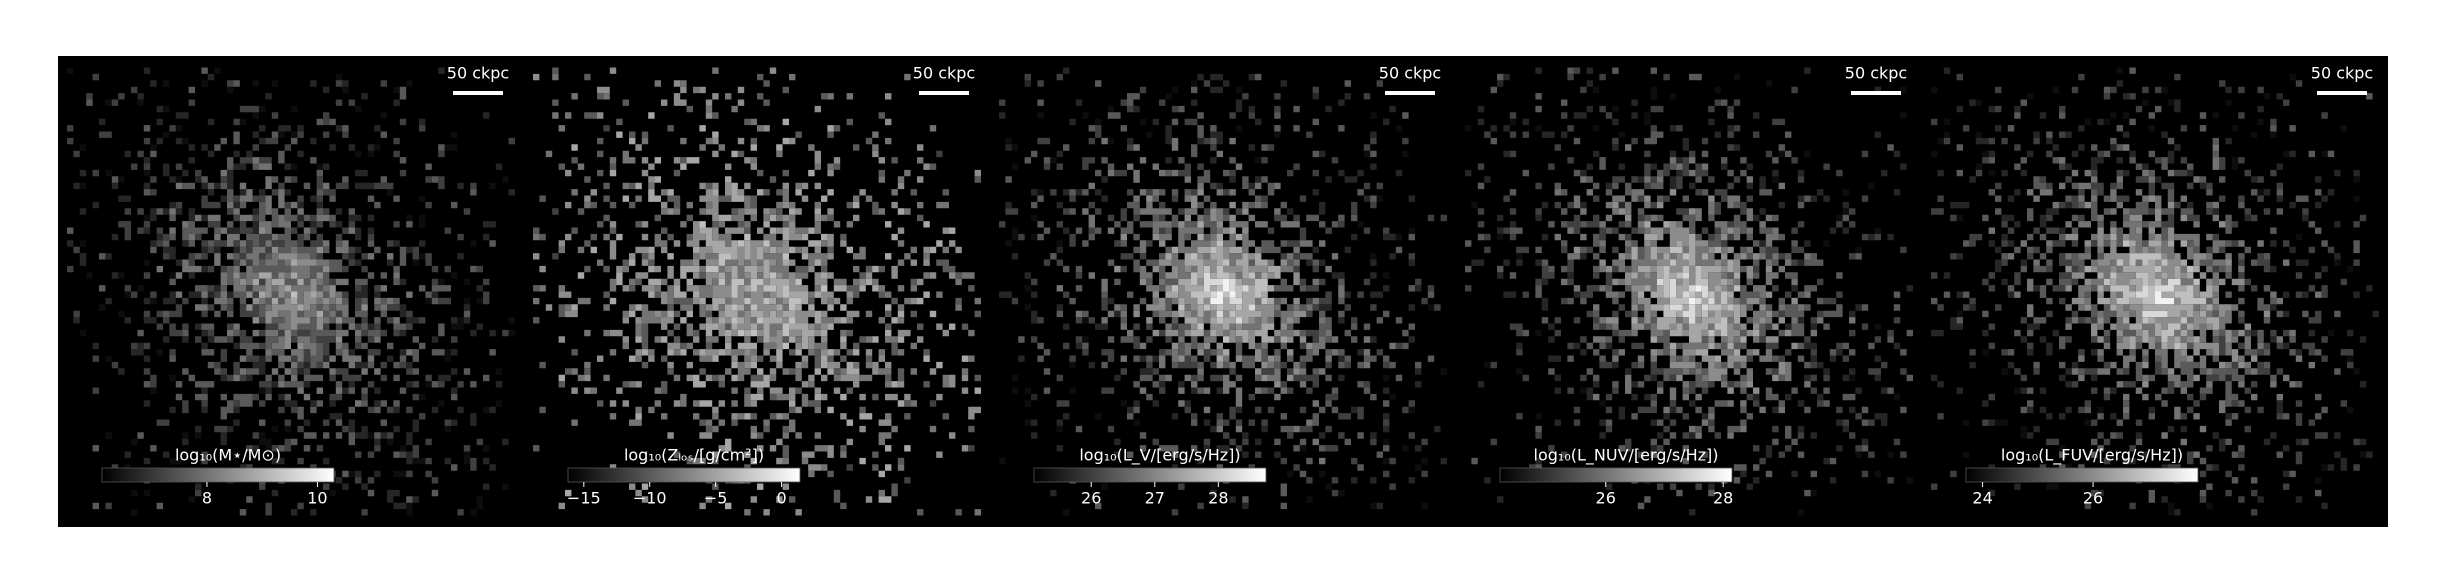  I want to click on colorbar-label: log₁₀(Zₗₒₛ/[g/cm²]), so click(694, 455).